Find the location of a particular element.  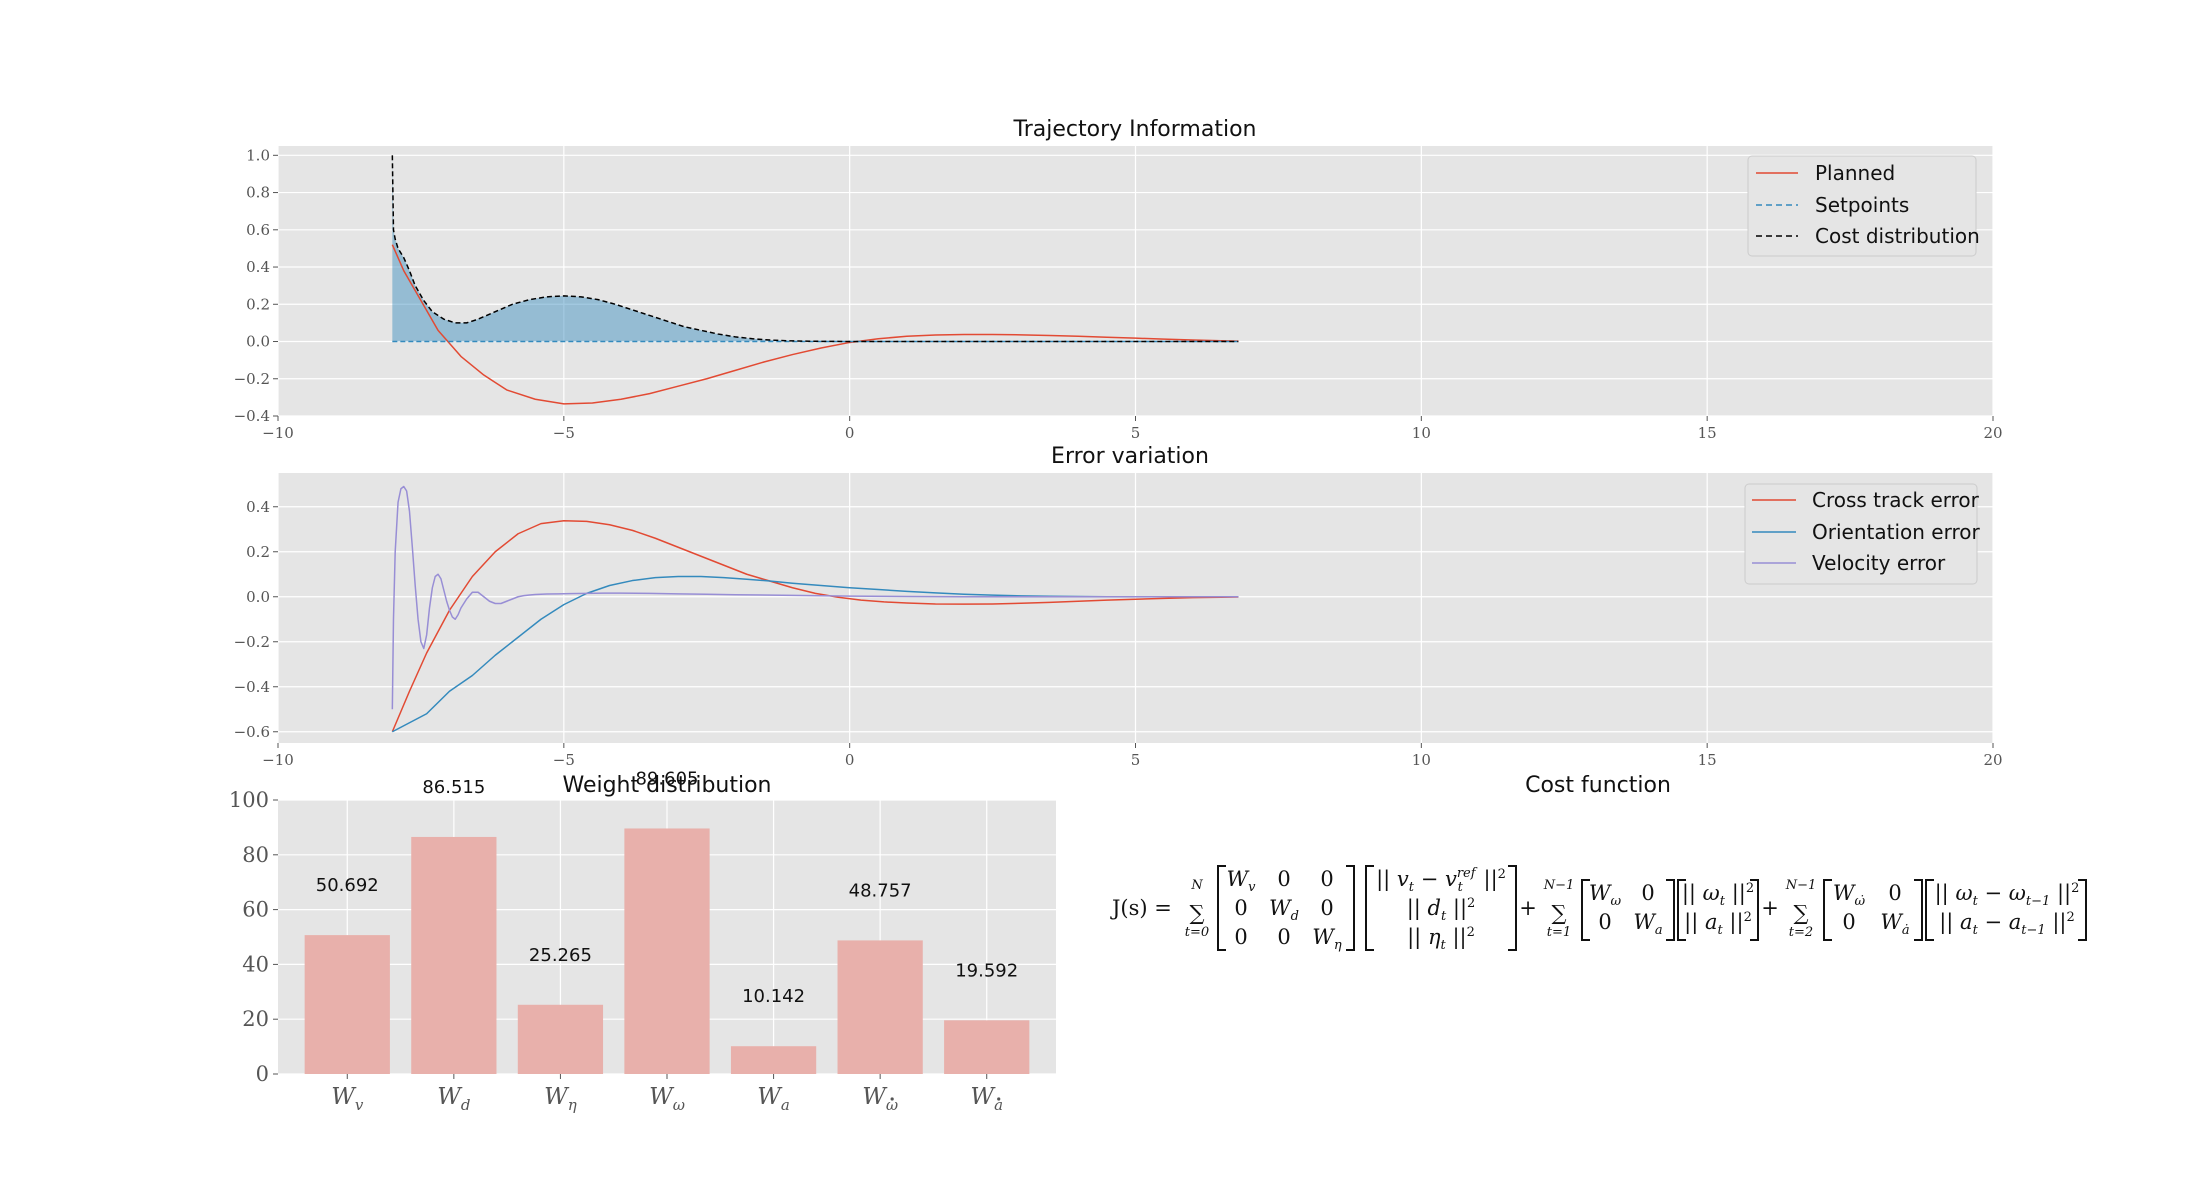

v1-right-bracket is located at coordinates (1512, 908).